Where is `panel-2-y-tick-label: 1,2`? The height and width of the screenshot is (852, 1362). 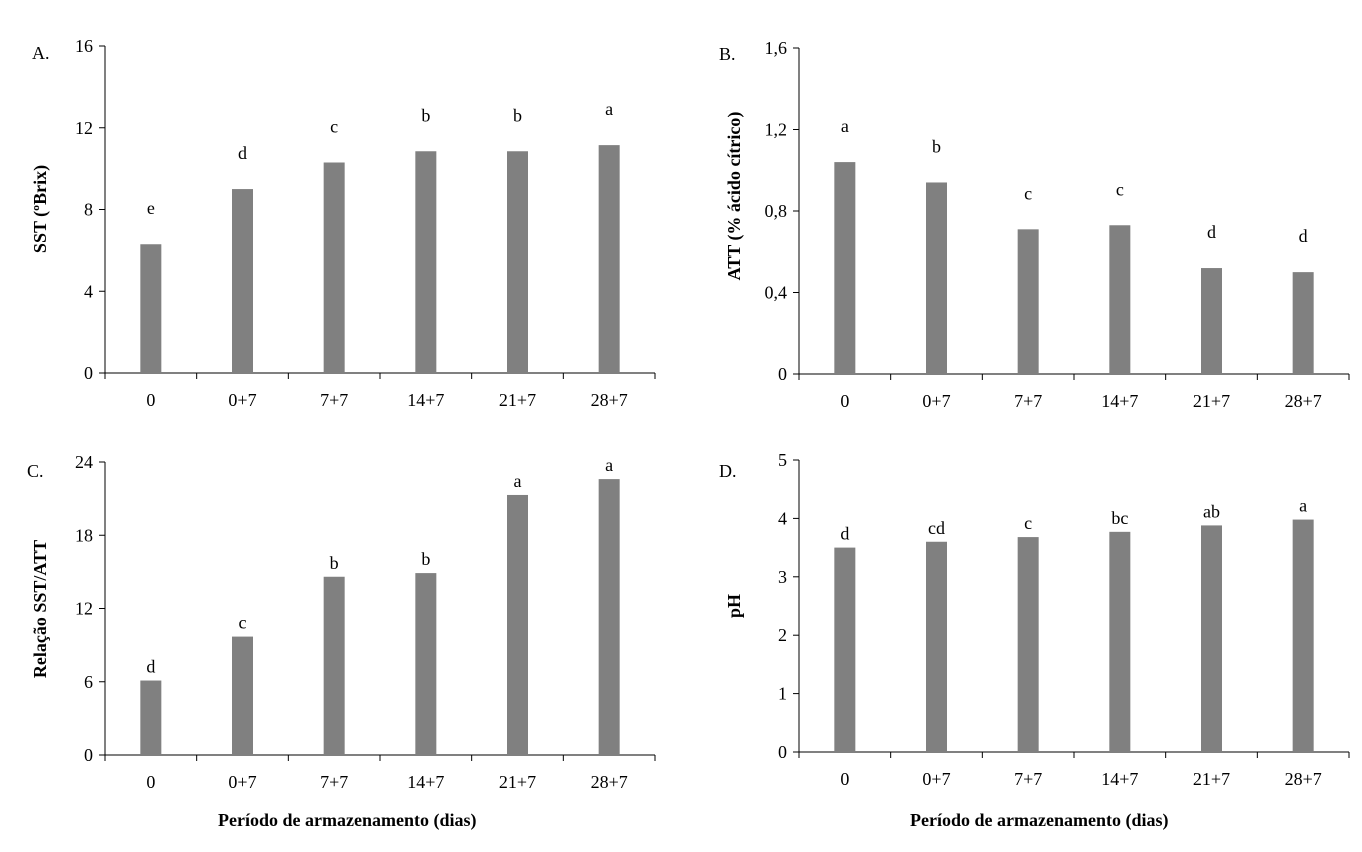 panel-2-y-tick-label: 1,2 is located at coordinates (776, 130).